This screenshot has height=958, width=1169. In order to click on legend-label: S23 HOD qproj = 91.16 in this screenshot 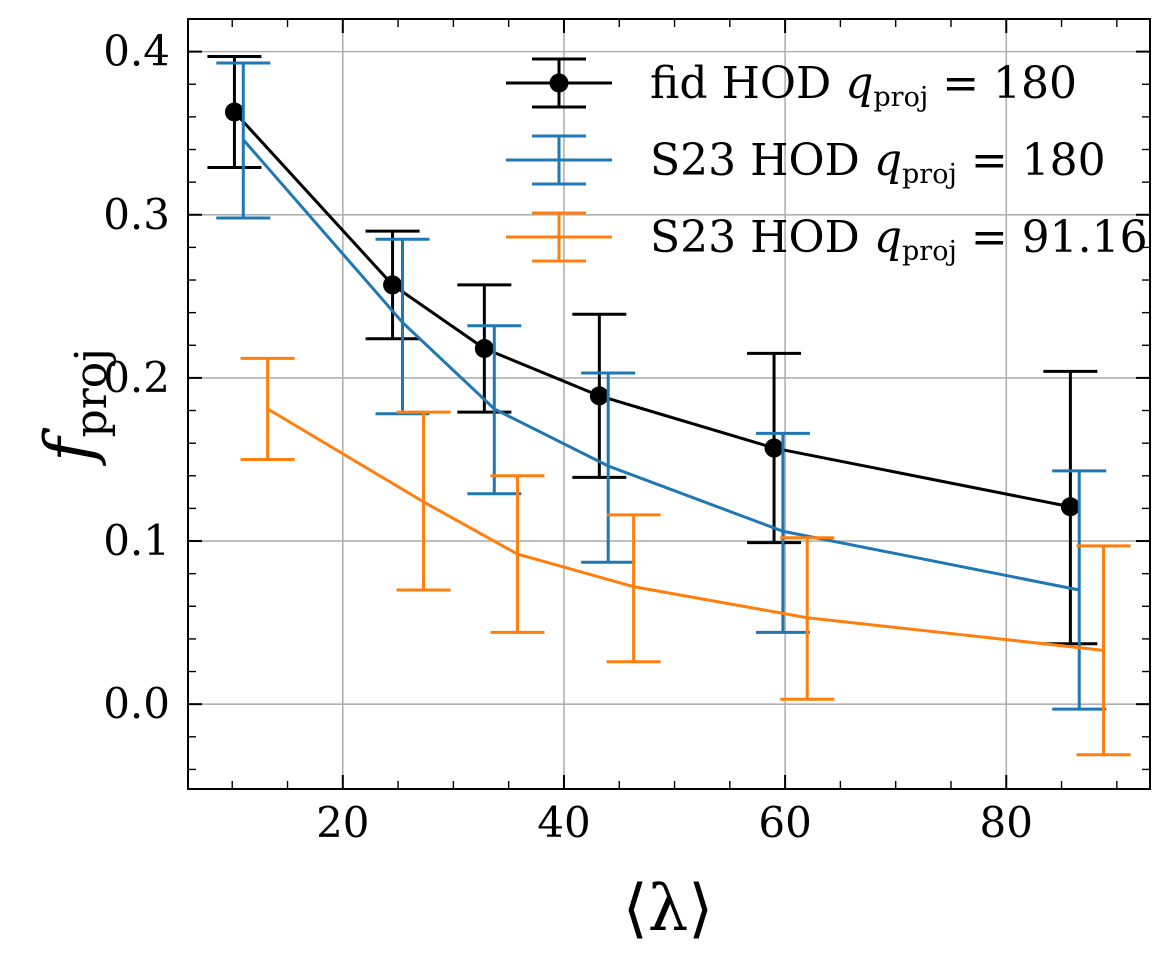, I will do `click(899, 239)`.